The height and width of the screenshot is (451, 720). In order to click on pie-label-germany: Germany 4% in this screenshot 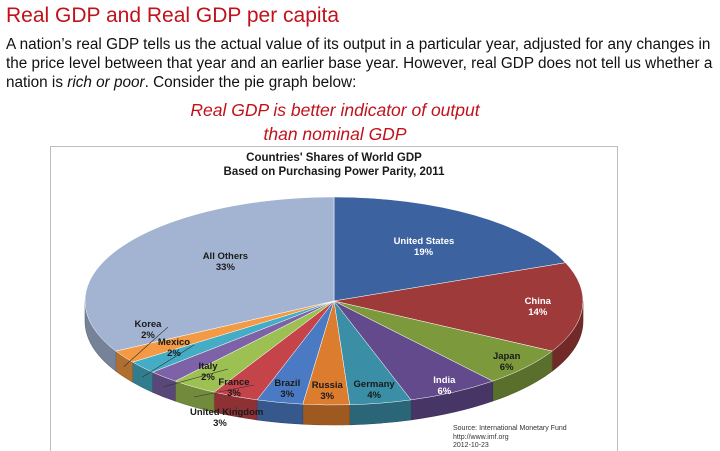, I will do `click(374, 390)`.